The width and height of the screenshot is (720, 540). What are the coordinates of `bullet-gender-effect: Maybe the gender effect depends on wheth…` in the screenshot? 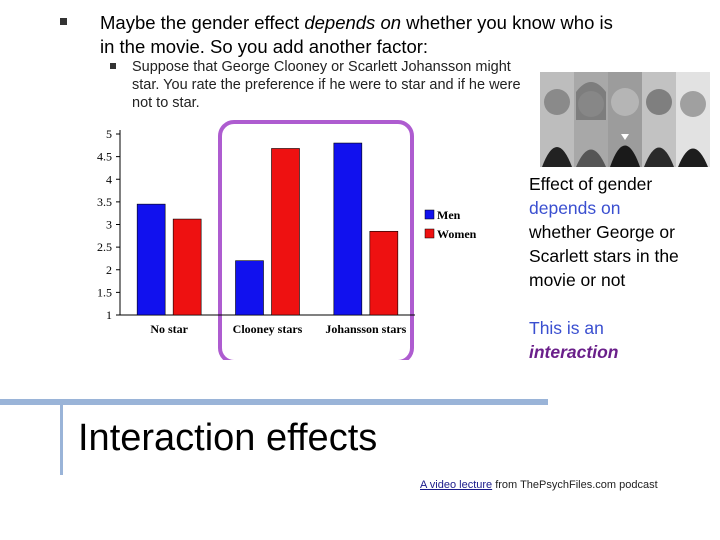 It's located at (356, 34).